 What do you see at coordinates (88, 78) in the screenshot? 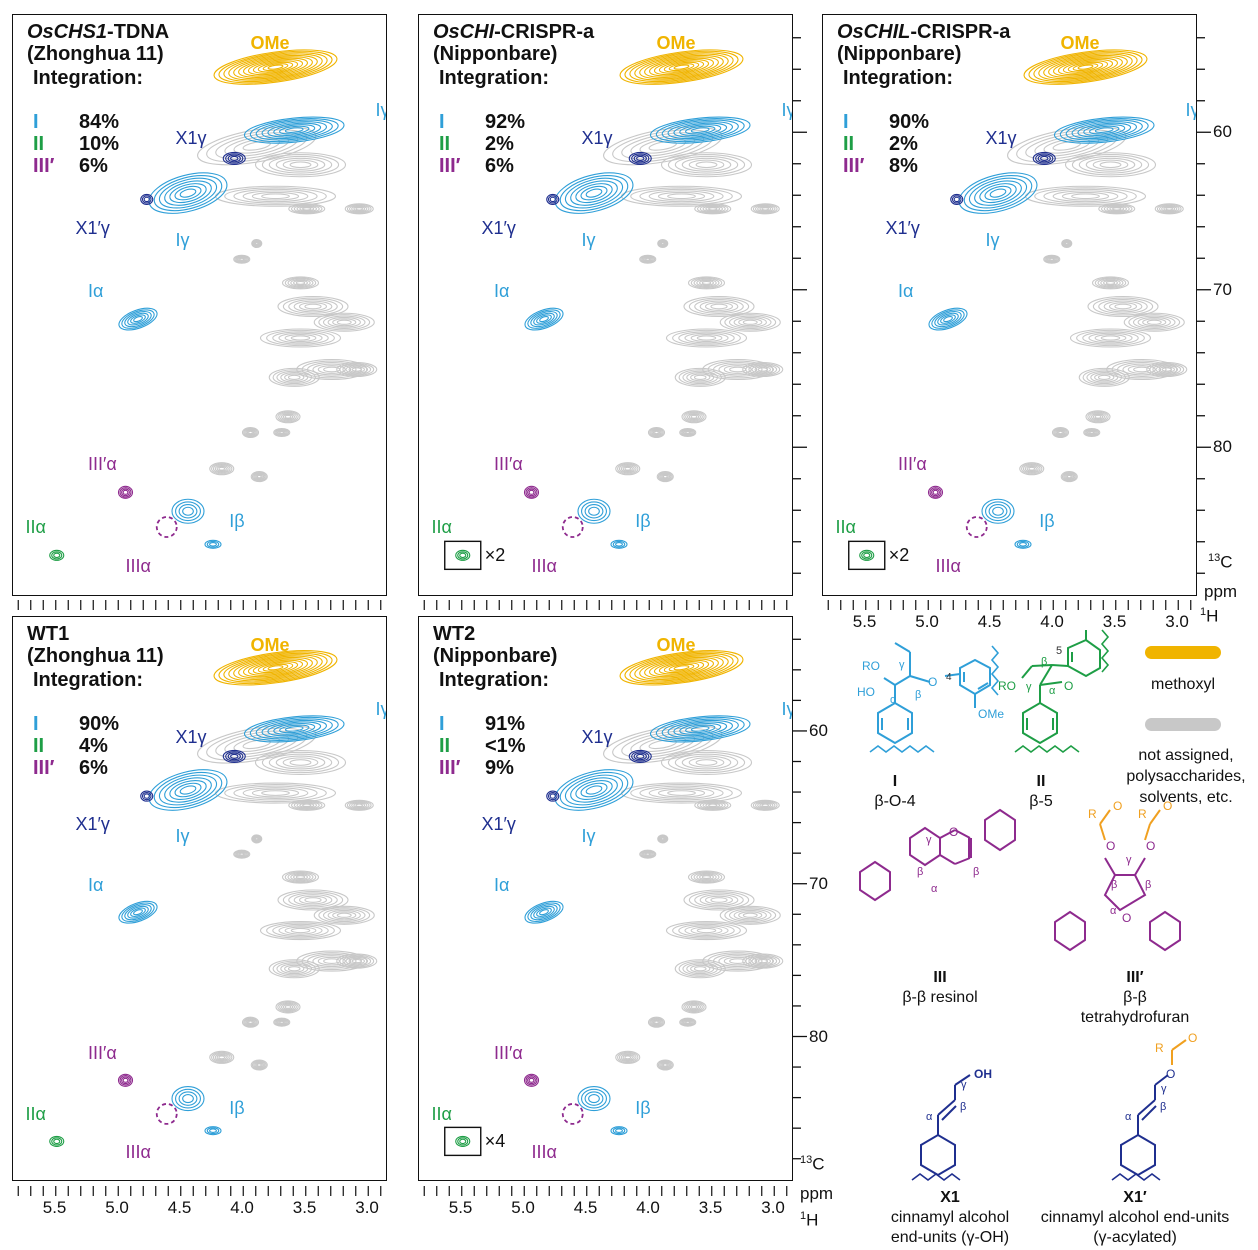
I see `integration-label: Integration:` at bounding box center [88, 78].